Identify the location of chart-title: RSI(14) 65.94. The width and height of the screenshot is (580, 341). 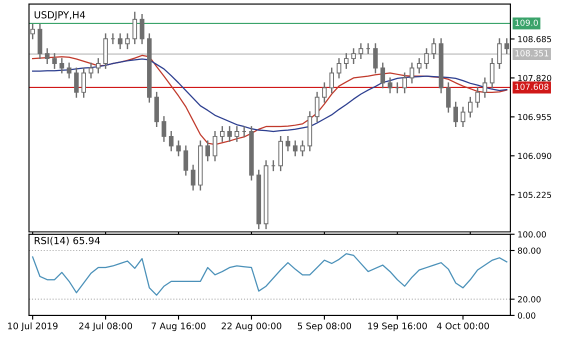
(67, 241).